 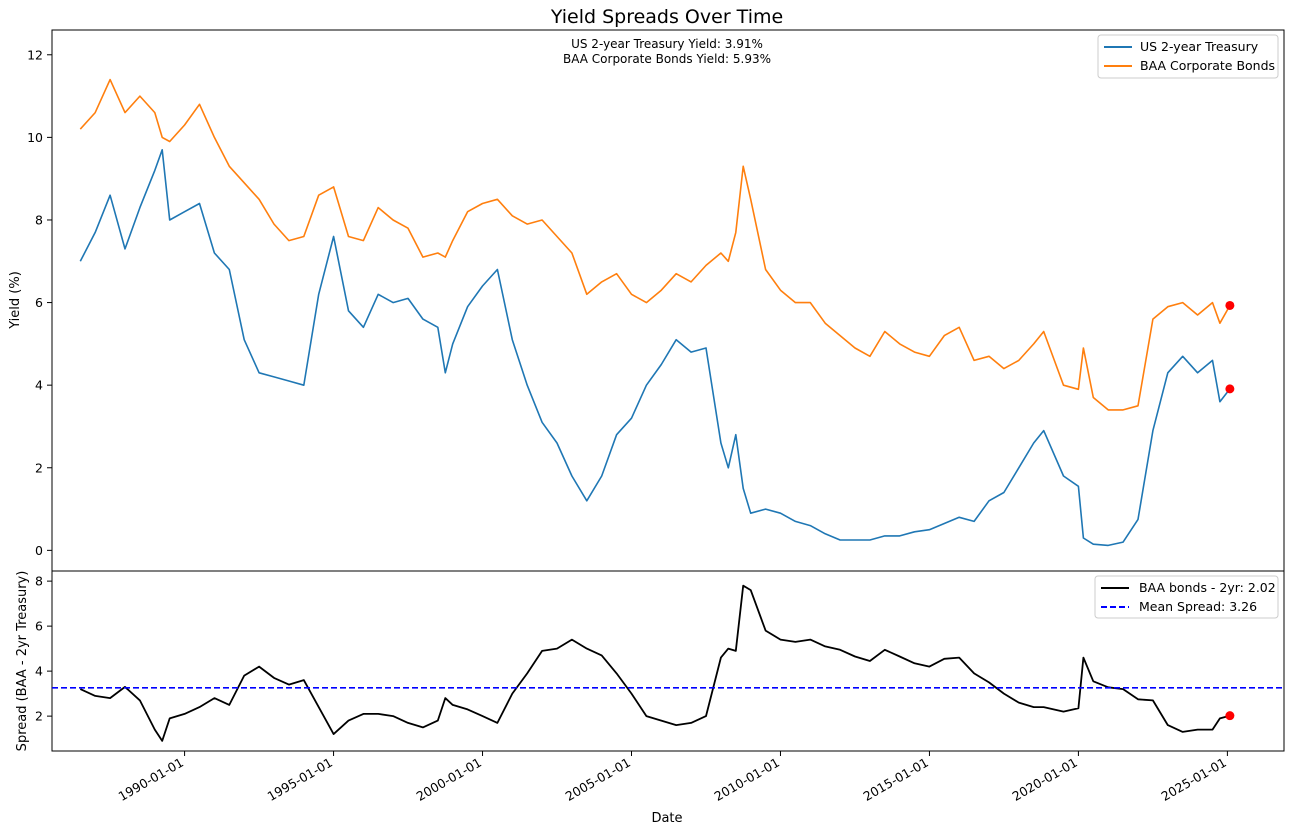 What do you see at coordinates (1044, 779) in the screenshot?
I see `x-tick-label: 2020-01-01` at bounding box center [1044, 779].